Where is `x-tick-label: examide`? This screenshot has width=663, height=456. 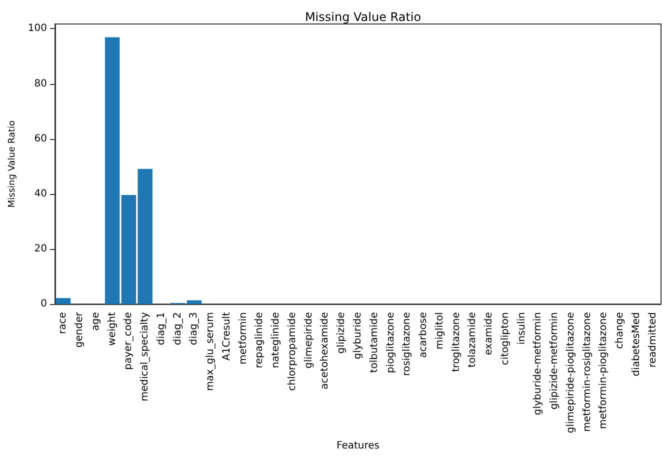 x-tick-label: examide is located at coordinates (489, 334).